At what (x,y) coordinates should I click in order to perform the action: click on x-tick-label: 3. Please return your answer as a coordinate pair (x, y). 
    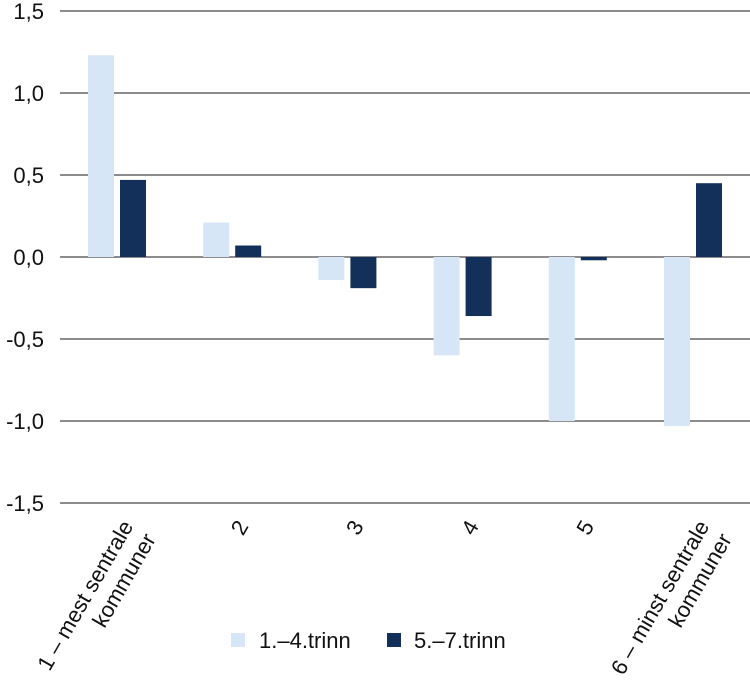
    Looking at the image, I should click on (355, 527).